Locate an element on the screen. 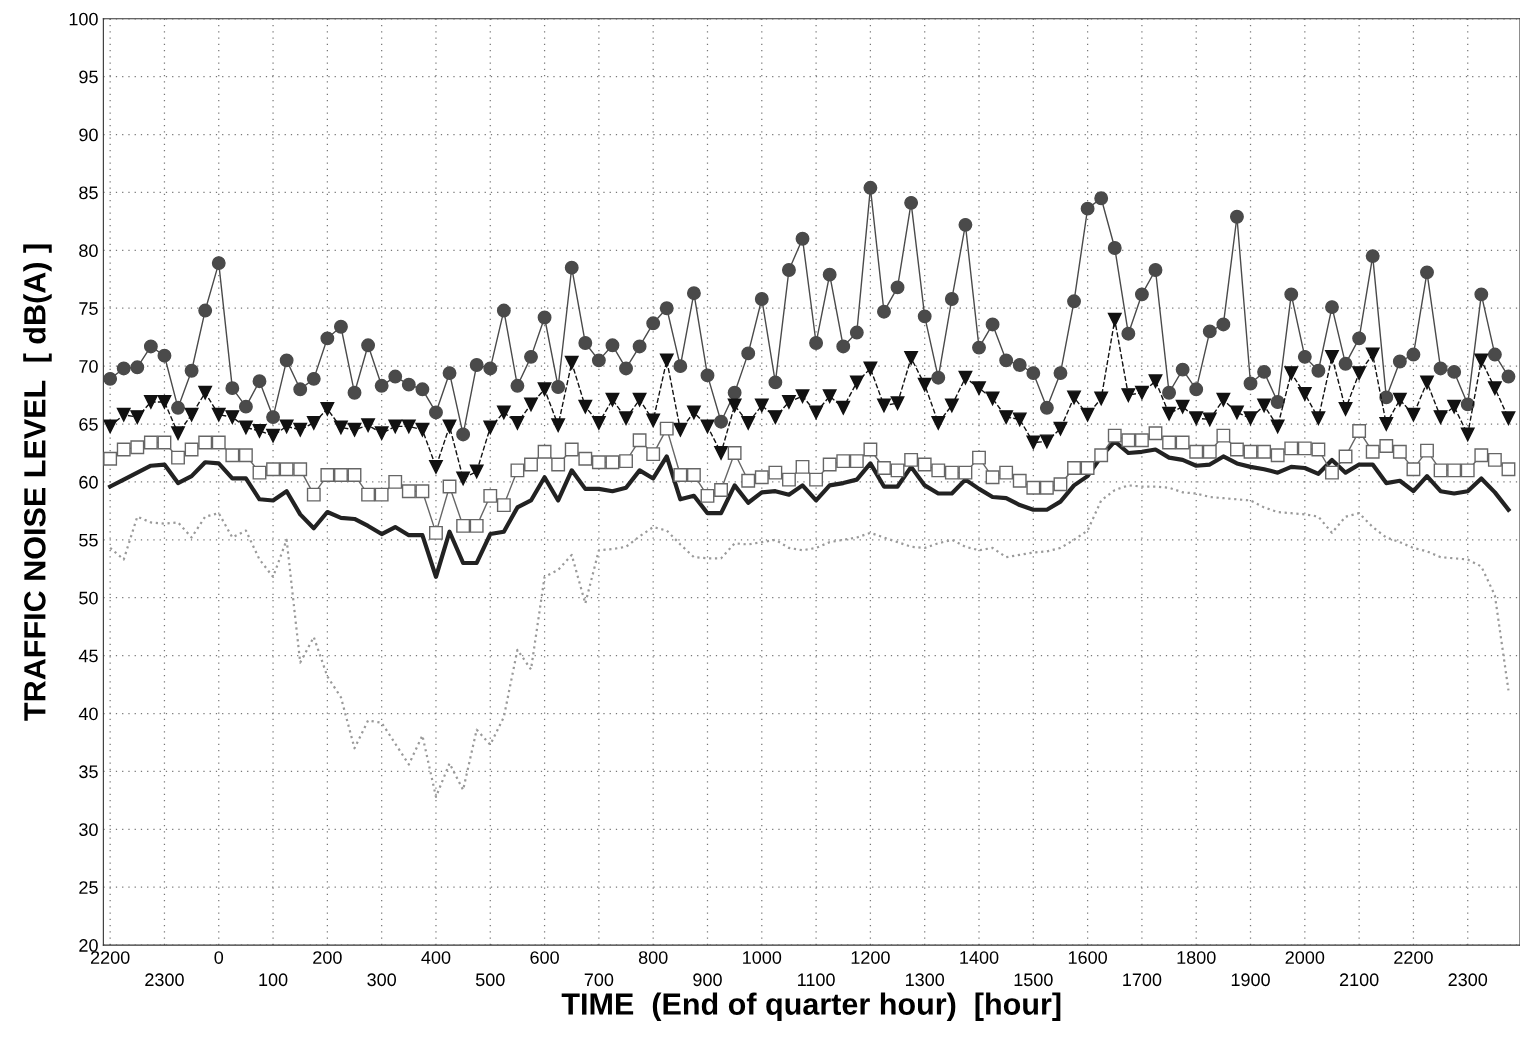 The image size is (1520, 1042). x-tick-label: 800 is located at coordinates (653, 957).